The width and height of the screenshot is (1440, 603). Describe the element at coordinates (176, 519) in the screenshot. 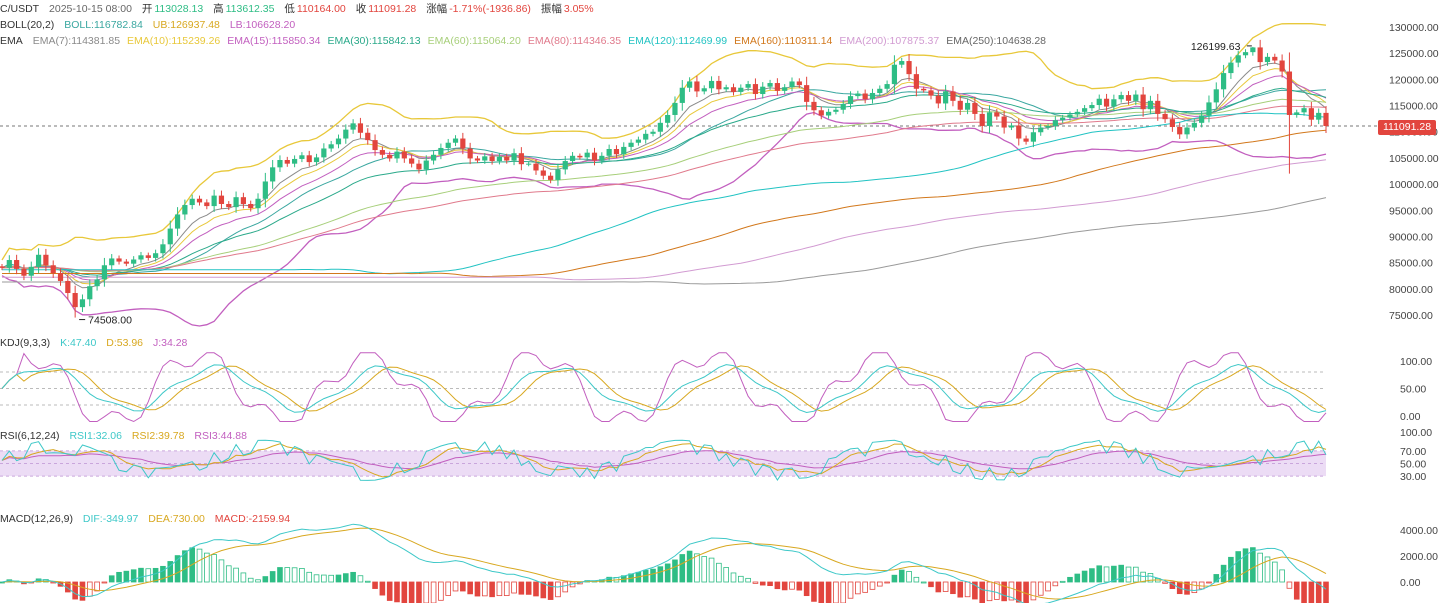

I see `macd-dea: DEA:730.00` at that location.